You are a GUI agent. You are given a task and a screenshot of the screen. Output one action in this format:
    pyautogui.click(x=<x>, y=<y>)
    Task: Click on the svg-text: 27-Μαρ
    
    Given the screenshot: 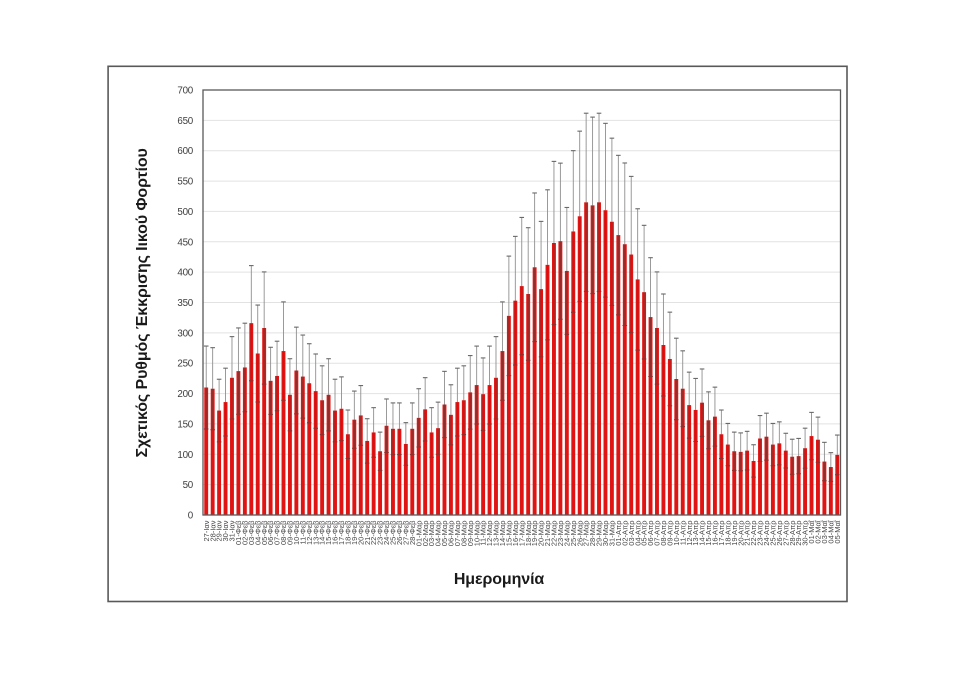 What is the action you would take?
    pyautogui.click(x=586, y=534)
    